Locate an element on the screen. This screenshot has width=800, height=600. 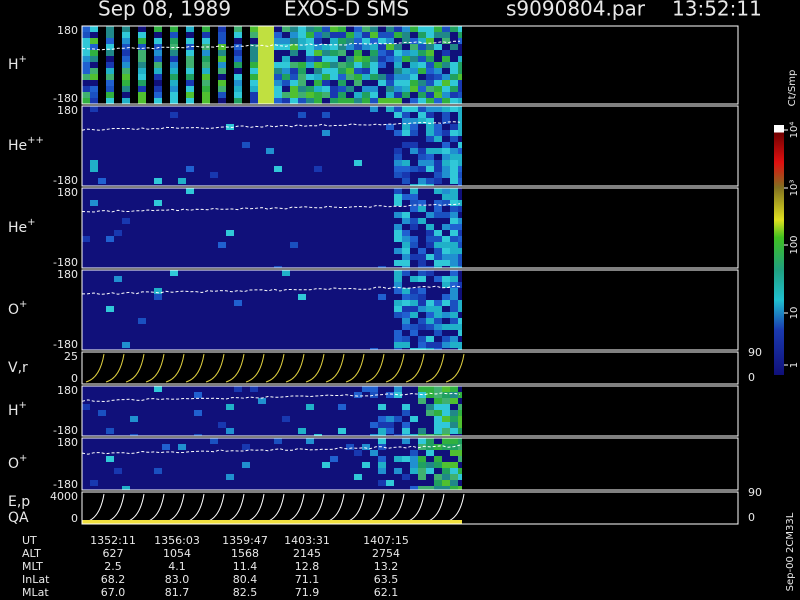
footer-value: 13.2 is located at coordinates (386, 566).